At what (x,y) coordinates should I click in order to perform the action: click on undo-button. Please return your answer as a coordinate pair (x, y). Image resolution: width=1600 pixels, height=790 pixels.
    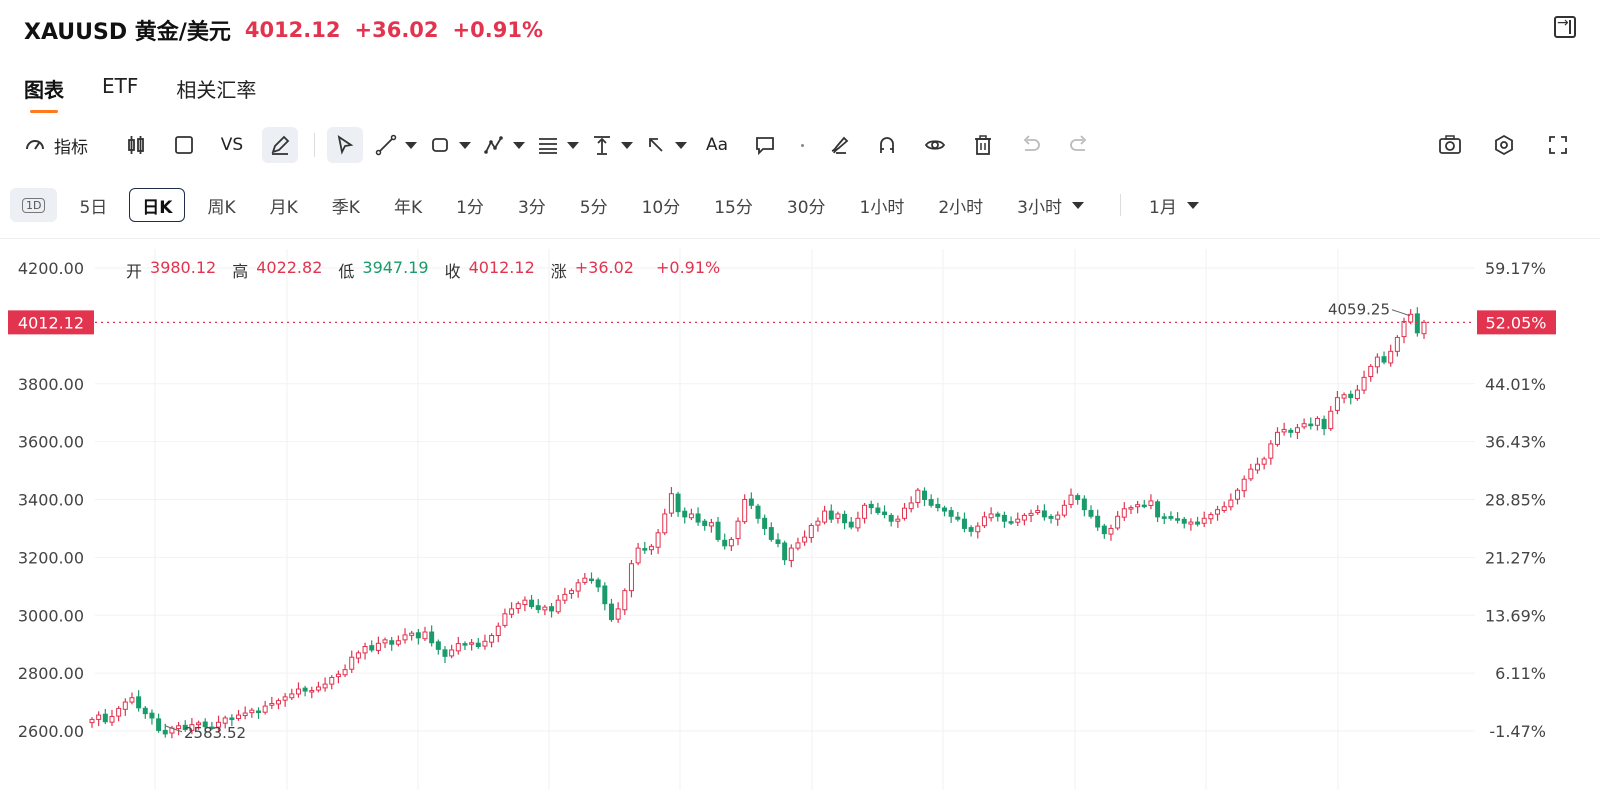
    Looking at the image, I should click on (1031, 145).